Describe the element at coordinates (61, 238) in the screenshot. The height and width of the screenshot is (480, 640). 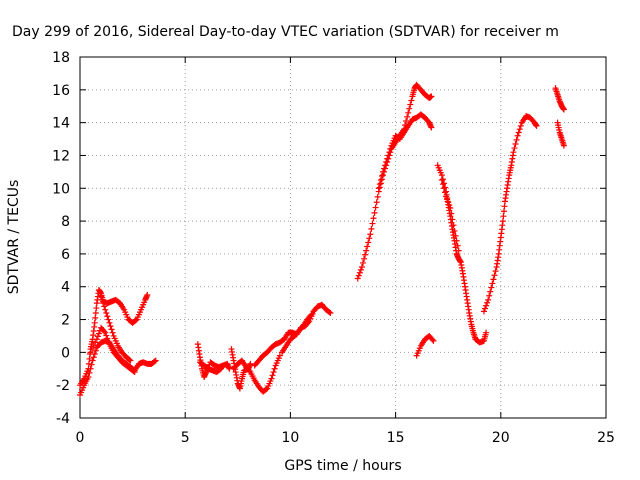
I see `y-tick-labels: -4 -2 0 2 4 6 8 10 12 14 16 18` at that location.